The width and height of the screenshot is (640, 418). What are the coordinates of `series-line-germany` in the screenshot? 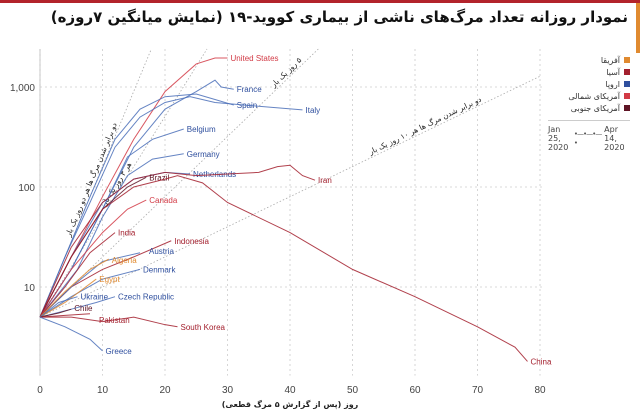 It's located at (111, 235).